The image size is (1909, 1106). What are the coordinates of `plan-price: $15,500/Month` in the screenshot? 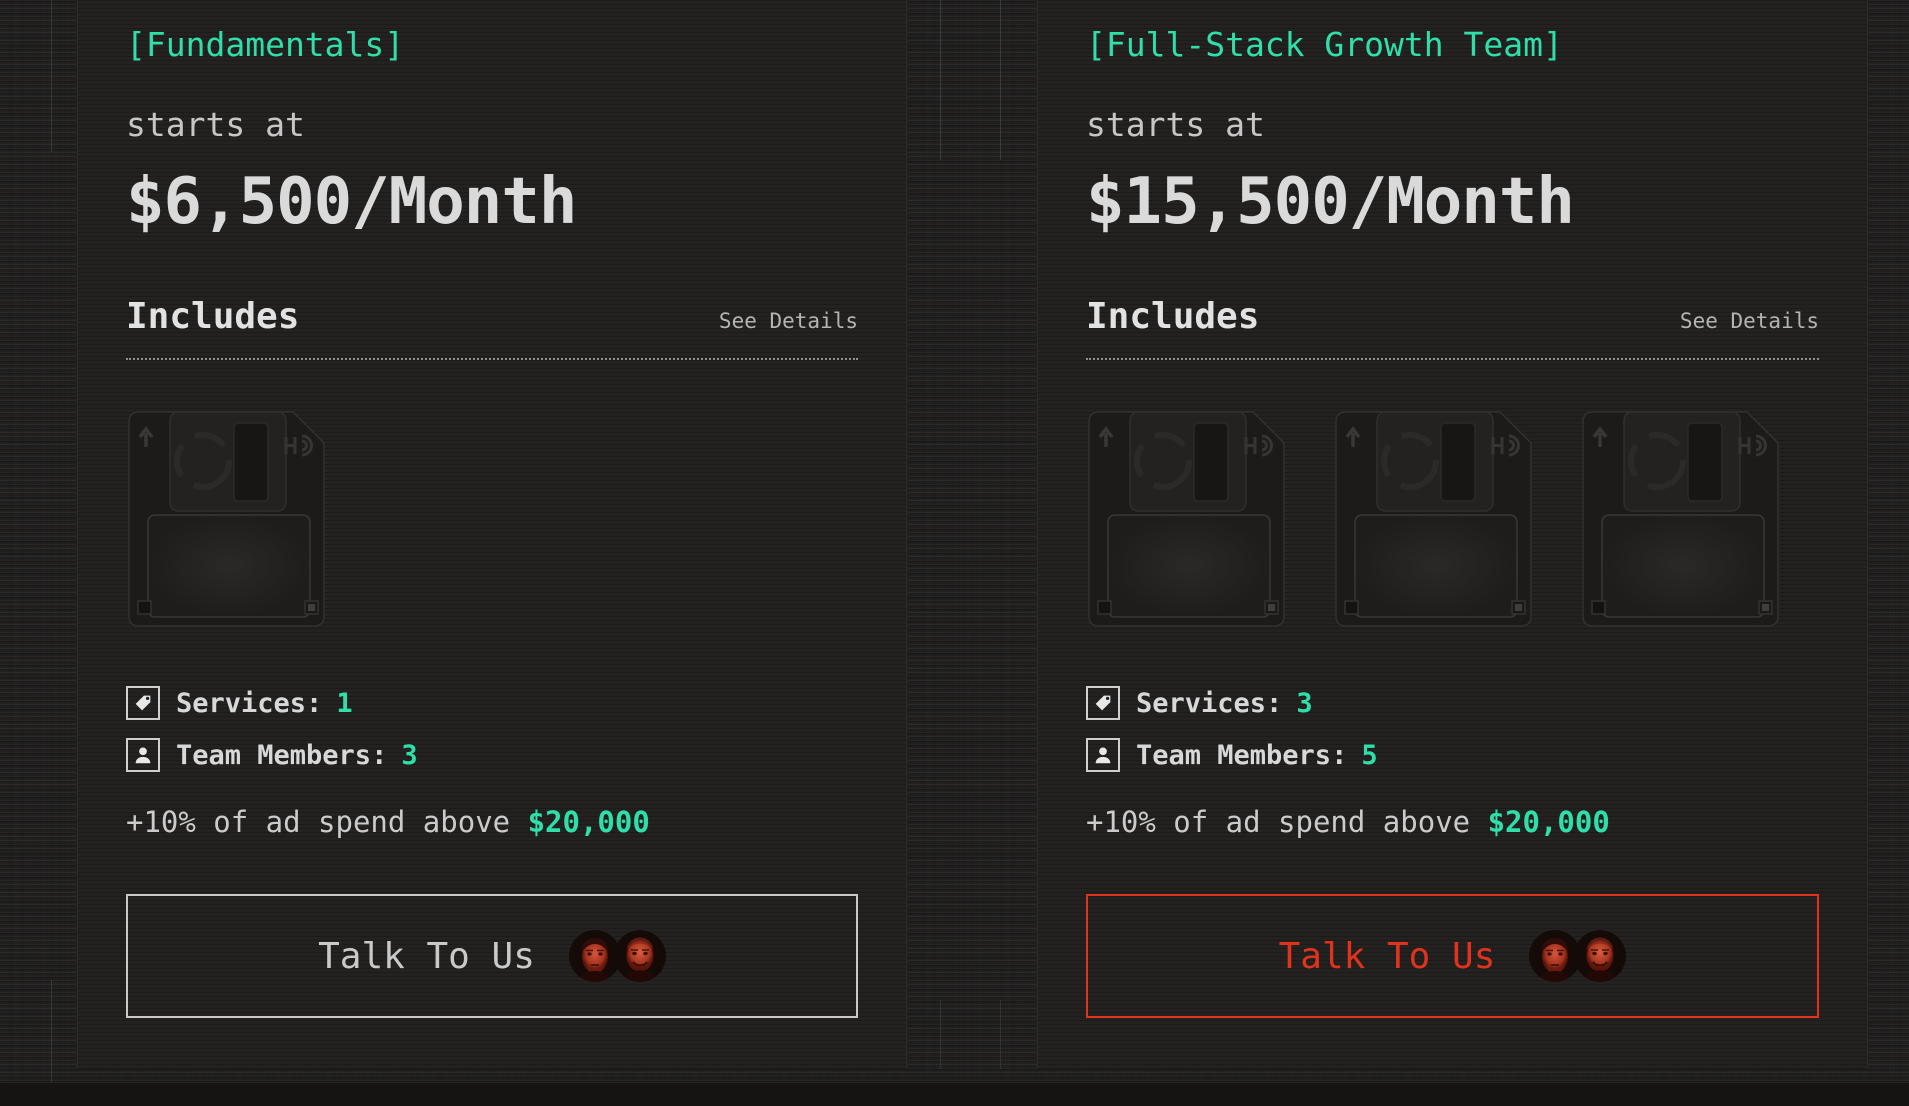 It's located at (1330, 202).